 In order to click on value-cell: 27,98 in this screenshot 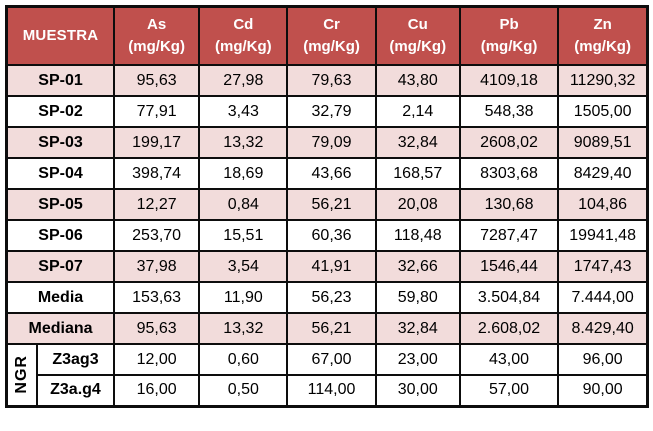, I will do `click(243, 80)`.